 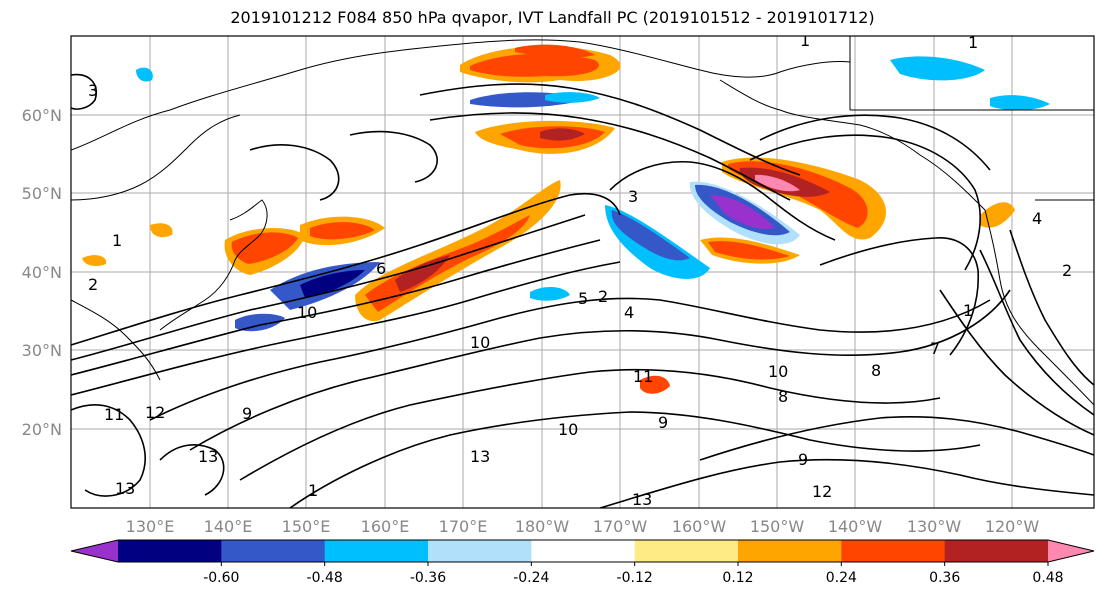 What do you see at coordinates (1071, 551) in the screenshot?
I see `colorbar-extend-high` at bounding box center [1071, 551].